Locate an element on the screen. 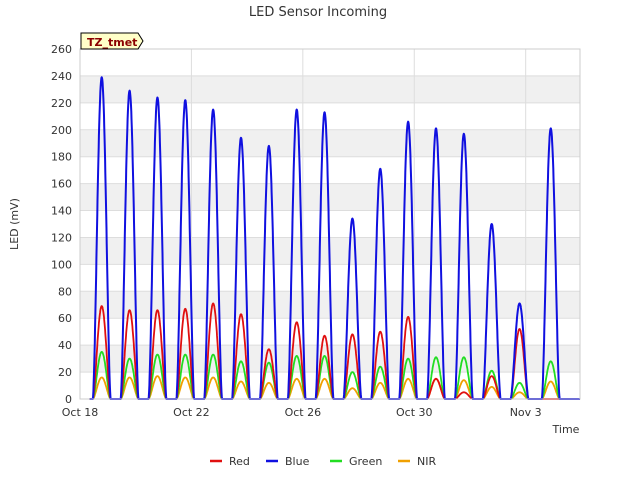  chart-title: LED Sensor Incoming is located at coordinates (318, 12).